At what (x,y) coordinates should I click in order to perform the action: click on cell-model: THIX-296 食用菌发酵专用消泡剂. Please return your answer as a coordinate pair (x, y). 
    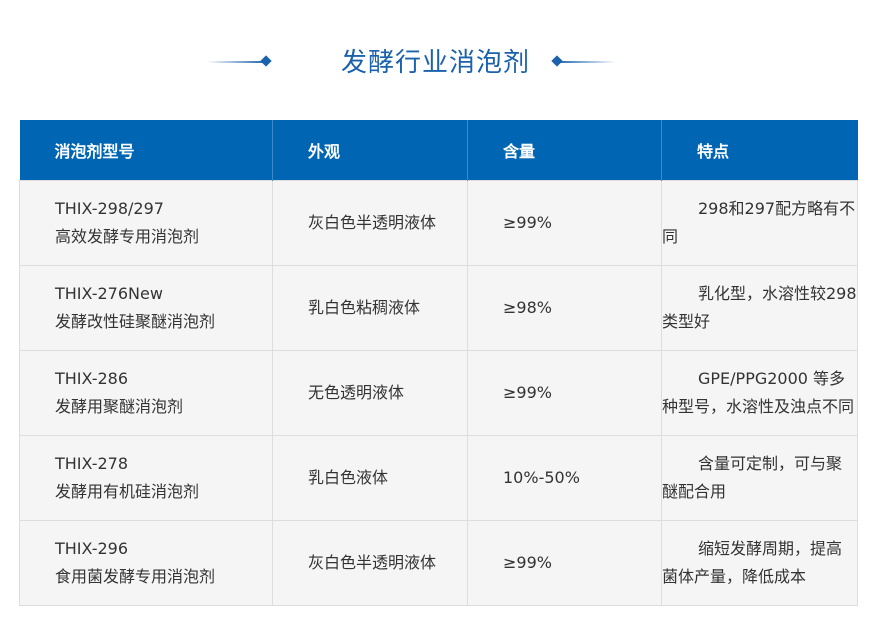
    Looking at the image, I should click on (146, 563).